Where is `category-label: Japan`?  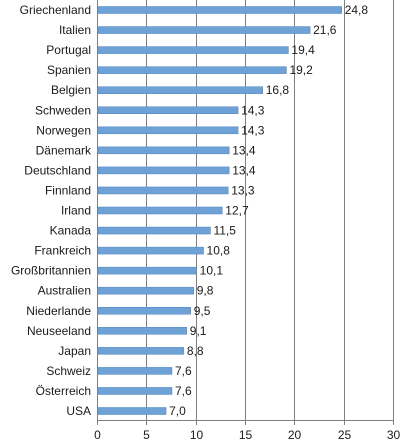
category-label: Japan is located at coordinates (74, 351).